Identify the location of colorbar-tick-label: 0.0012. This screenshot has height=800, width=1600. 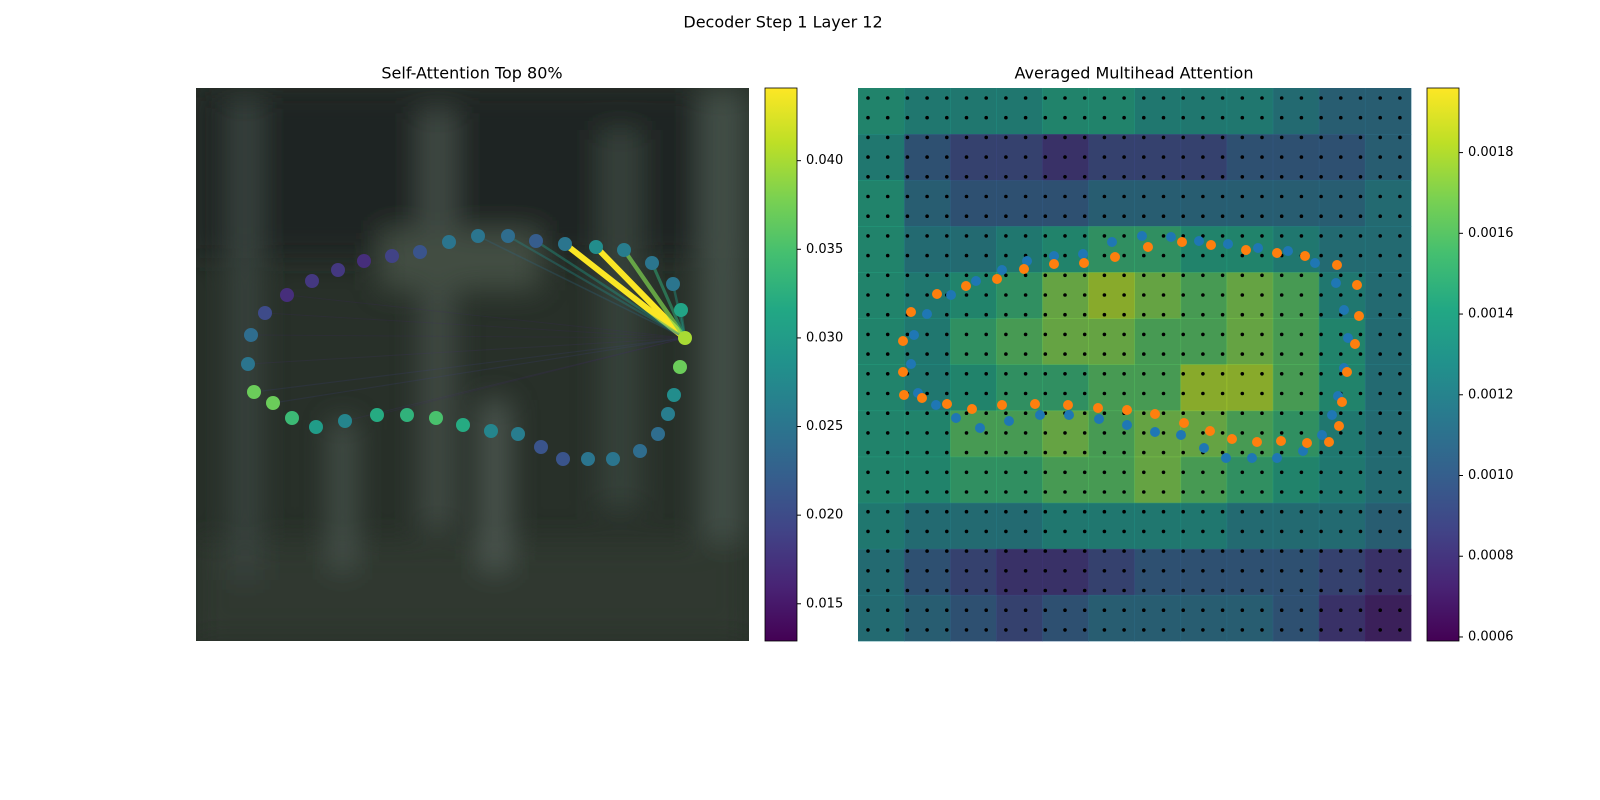
(1491, 394).